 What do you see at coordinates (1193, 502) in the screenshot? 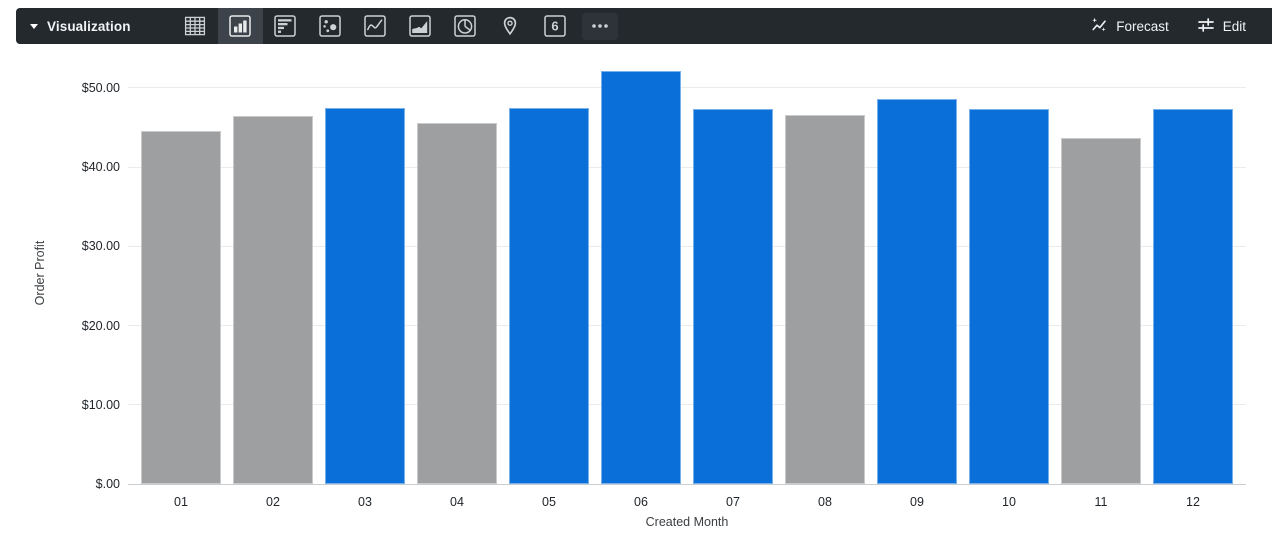
I see `x-tick-label: 12` at bounding box center [1193, 502].